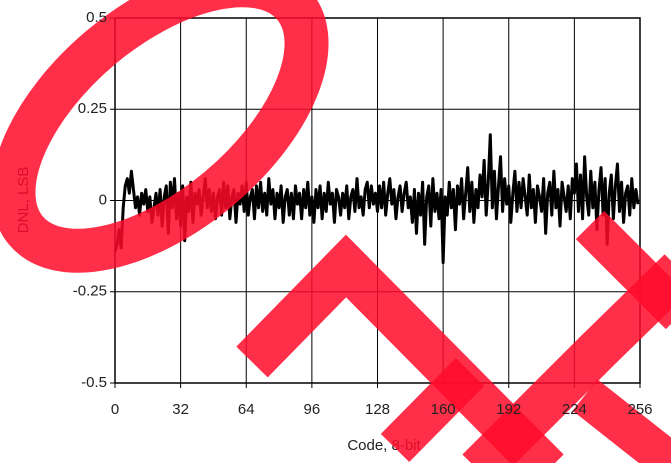 The height and width of the screenshot is (463, 671). What do you see at coordinates (443, 409) in the screenshot?
I see `x-tick-label: 160` at bounding box center [443, 409].